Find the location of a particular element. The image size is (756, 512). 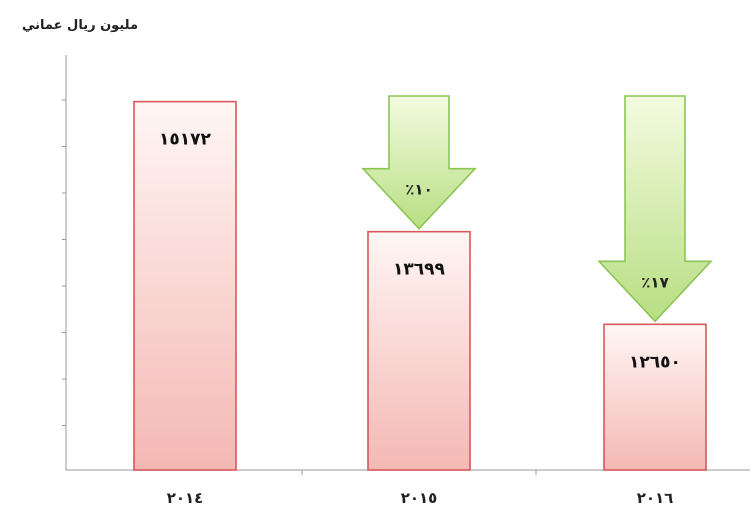

data-label-2: ١٣٦٩٩ is located at coordinates (419, 270).